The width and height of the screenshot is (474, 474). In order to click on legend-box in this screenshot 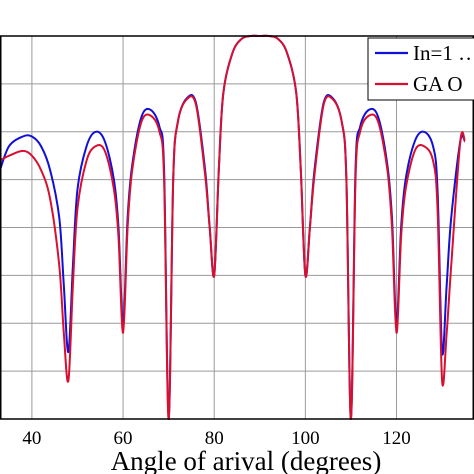, I will do `click(420, 69)`.